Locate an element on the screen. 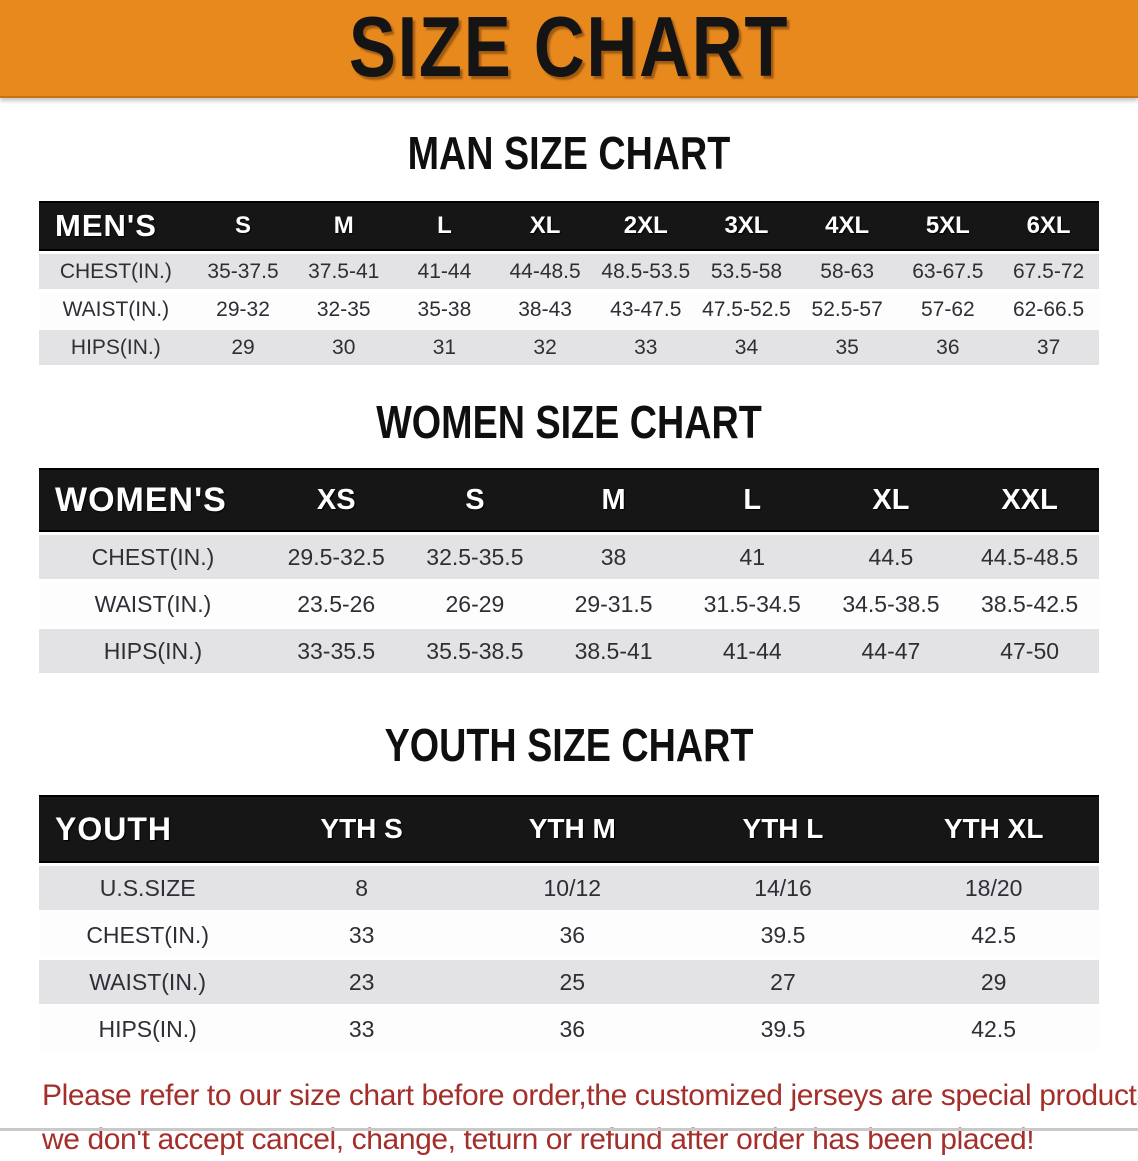 The image size is (1138, 1161). table-title: MEN'S is located at coordinates (116, 226).